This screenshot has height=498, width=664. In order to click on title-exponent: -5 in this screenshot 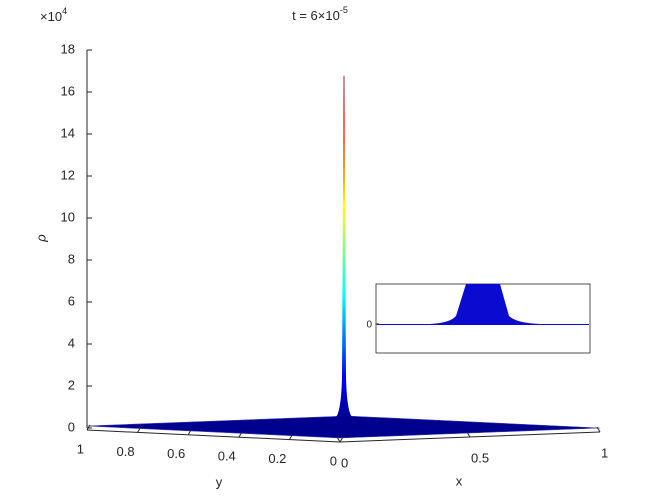, I will do `click(344, 10)`.